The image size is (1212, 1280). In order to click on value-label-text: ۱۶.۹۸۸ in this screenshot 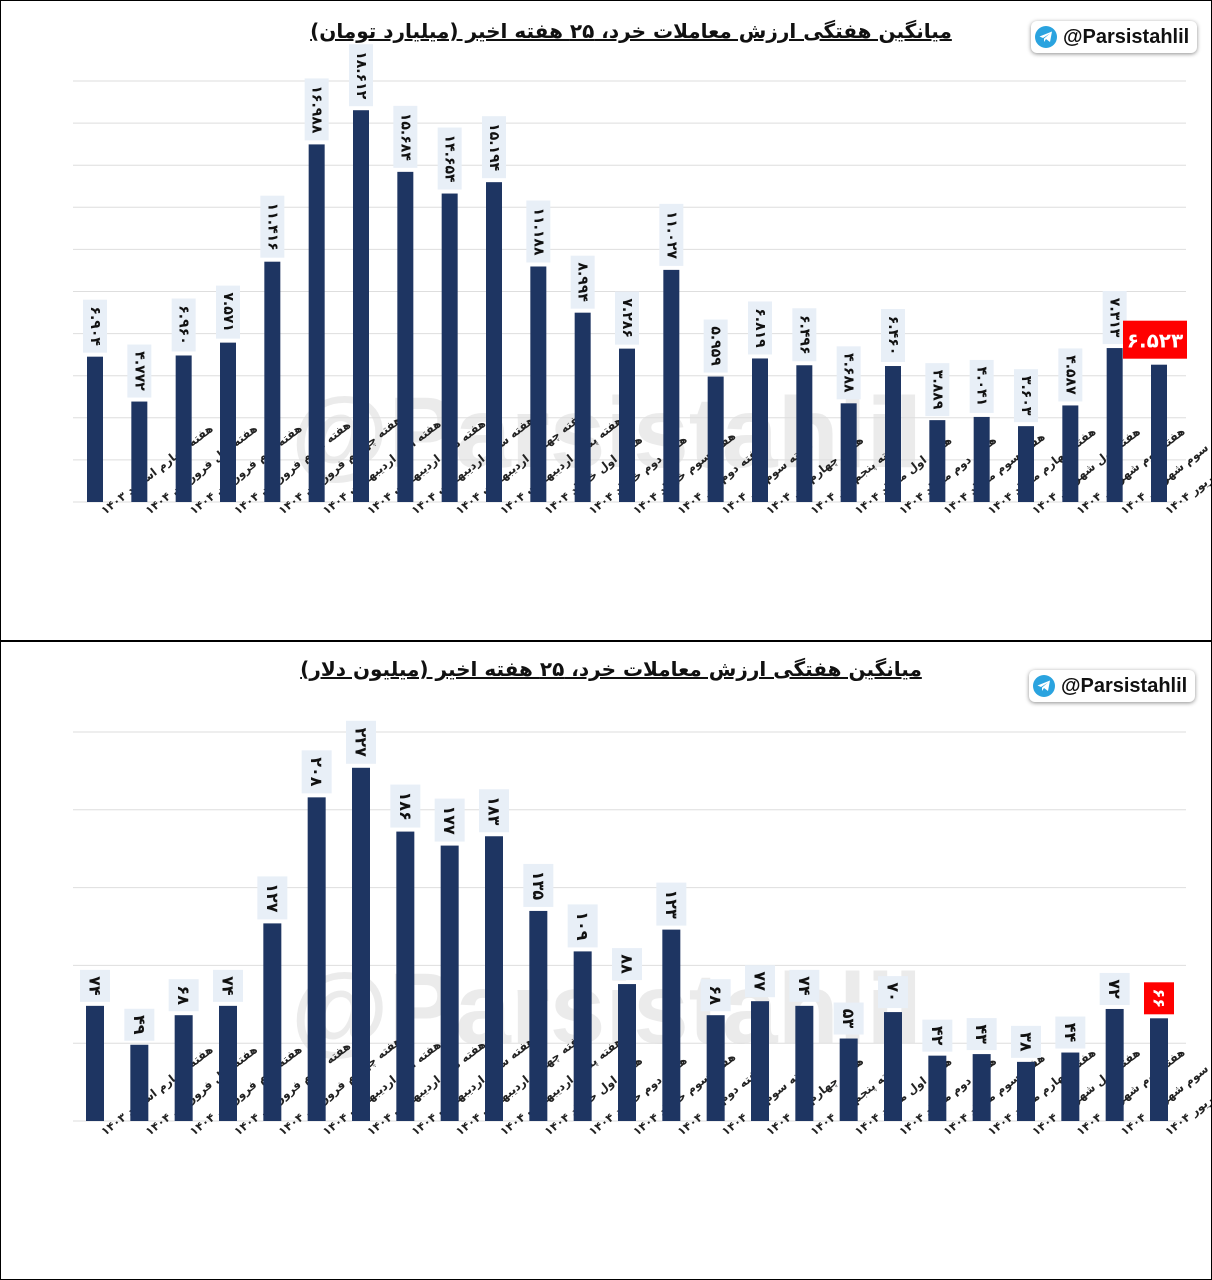, I will do `click(317, 109)`.